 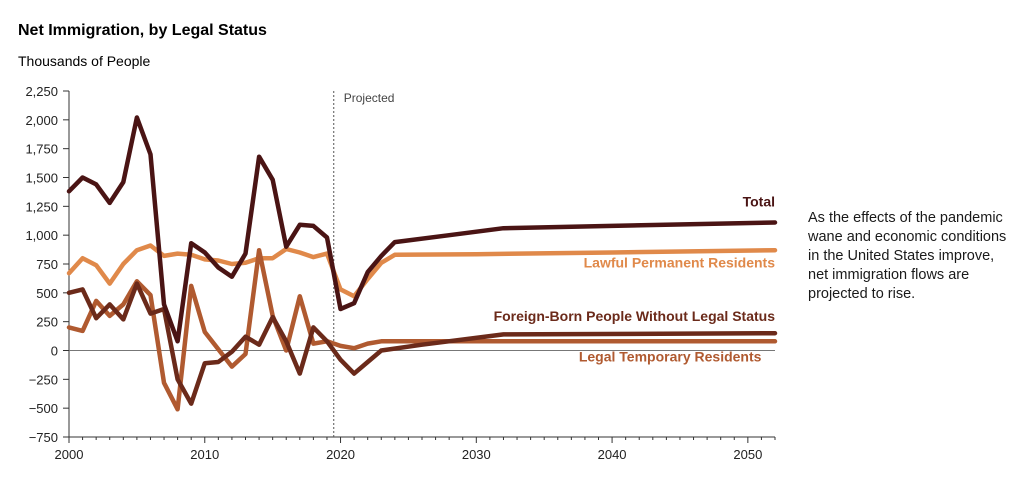 I want to click on y-tick-label: 1,500, so click(x=41, y=178).